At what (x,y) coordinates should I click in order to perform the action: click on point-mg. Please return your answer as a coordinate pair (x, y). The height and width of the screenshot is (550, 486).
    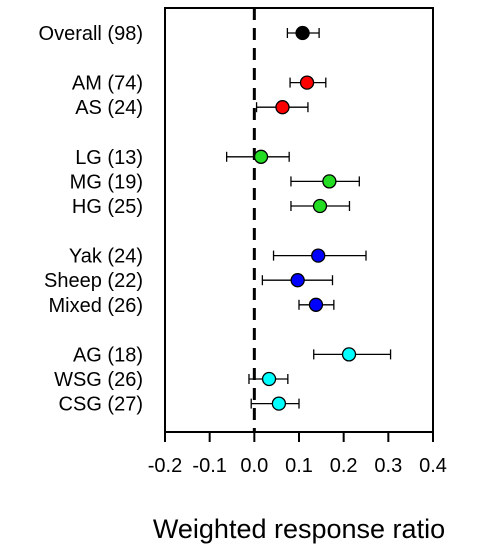
    Looking at the image, I should click on (329, 181).